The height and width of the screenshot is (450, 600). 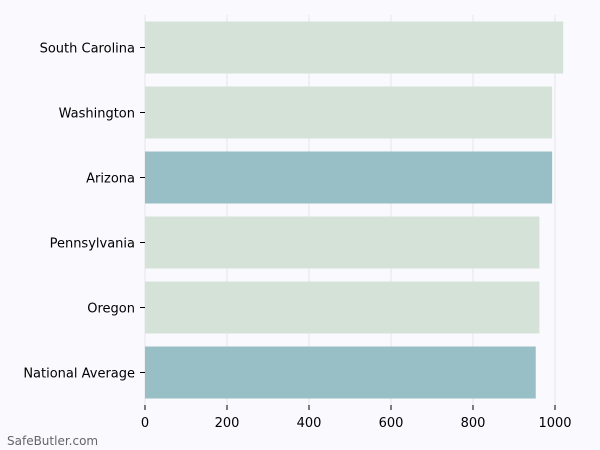 What do you see at coordinates (110, 179) in the screenshot?
I see `category-label: Arizona` at bounding box center [110, 179].